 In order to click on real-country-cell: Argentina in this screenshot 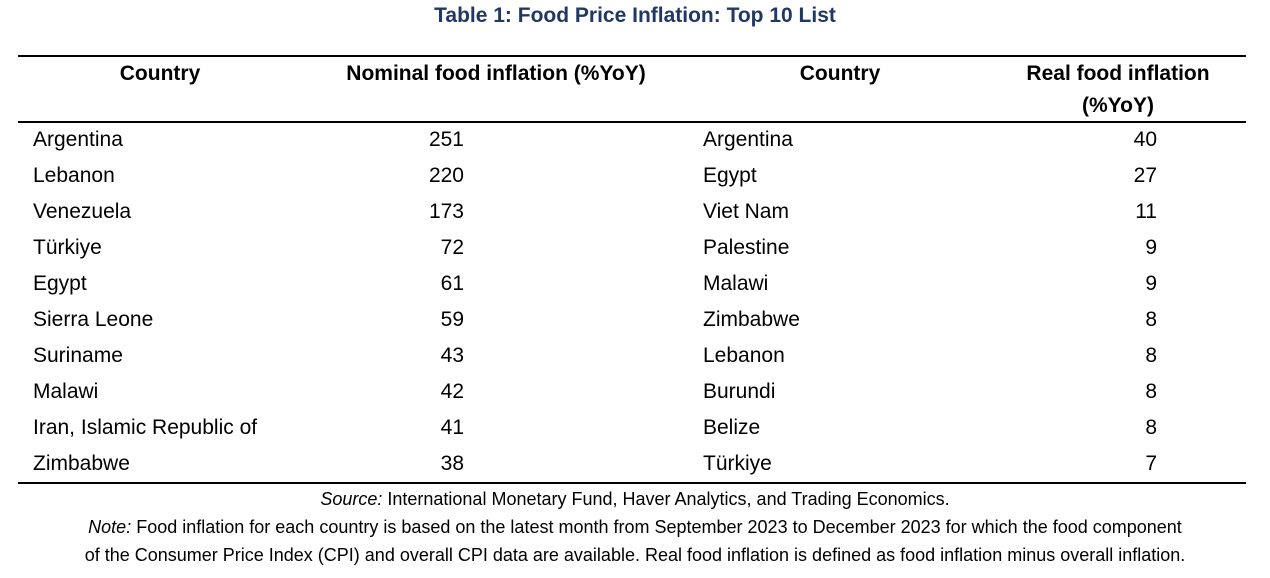, I will do `click(748, 139)`.